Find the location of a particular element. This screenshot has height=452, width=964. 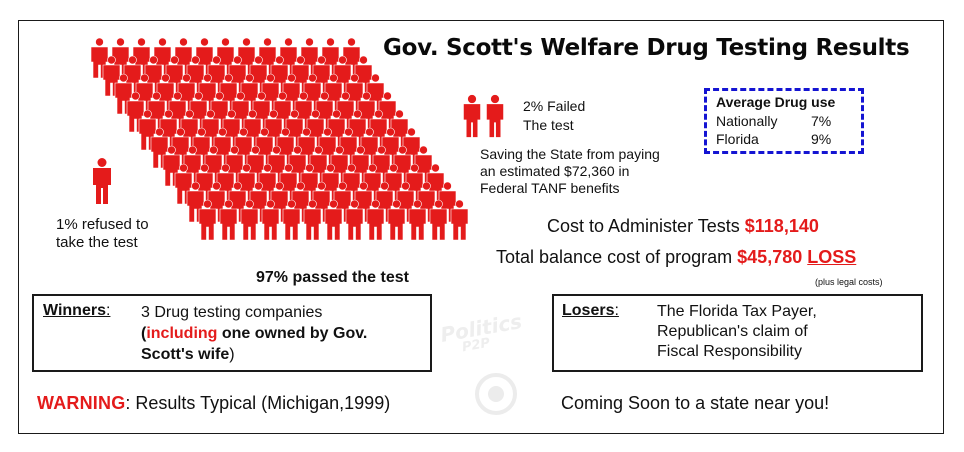

winners-line3-text: Scott's wife is located at coordinates (185, 354).